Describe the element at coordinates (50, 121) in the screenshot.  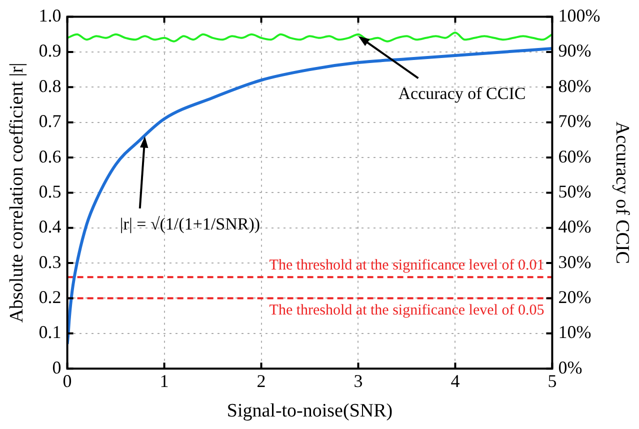
I see `y-tick-label: 0.7` at that location.